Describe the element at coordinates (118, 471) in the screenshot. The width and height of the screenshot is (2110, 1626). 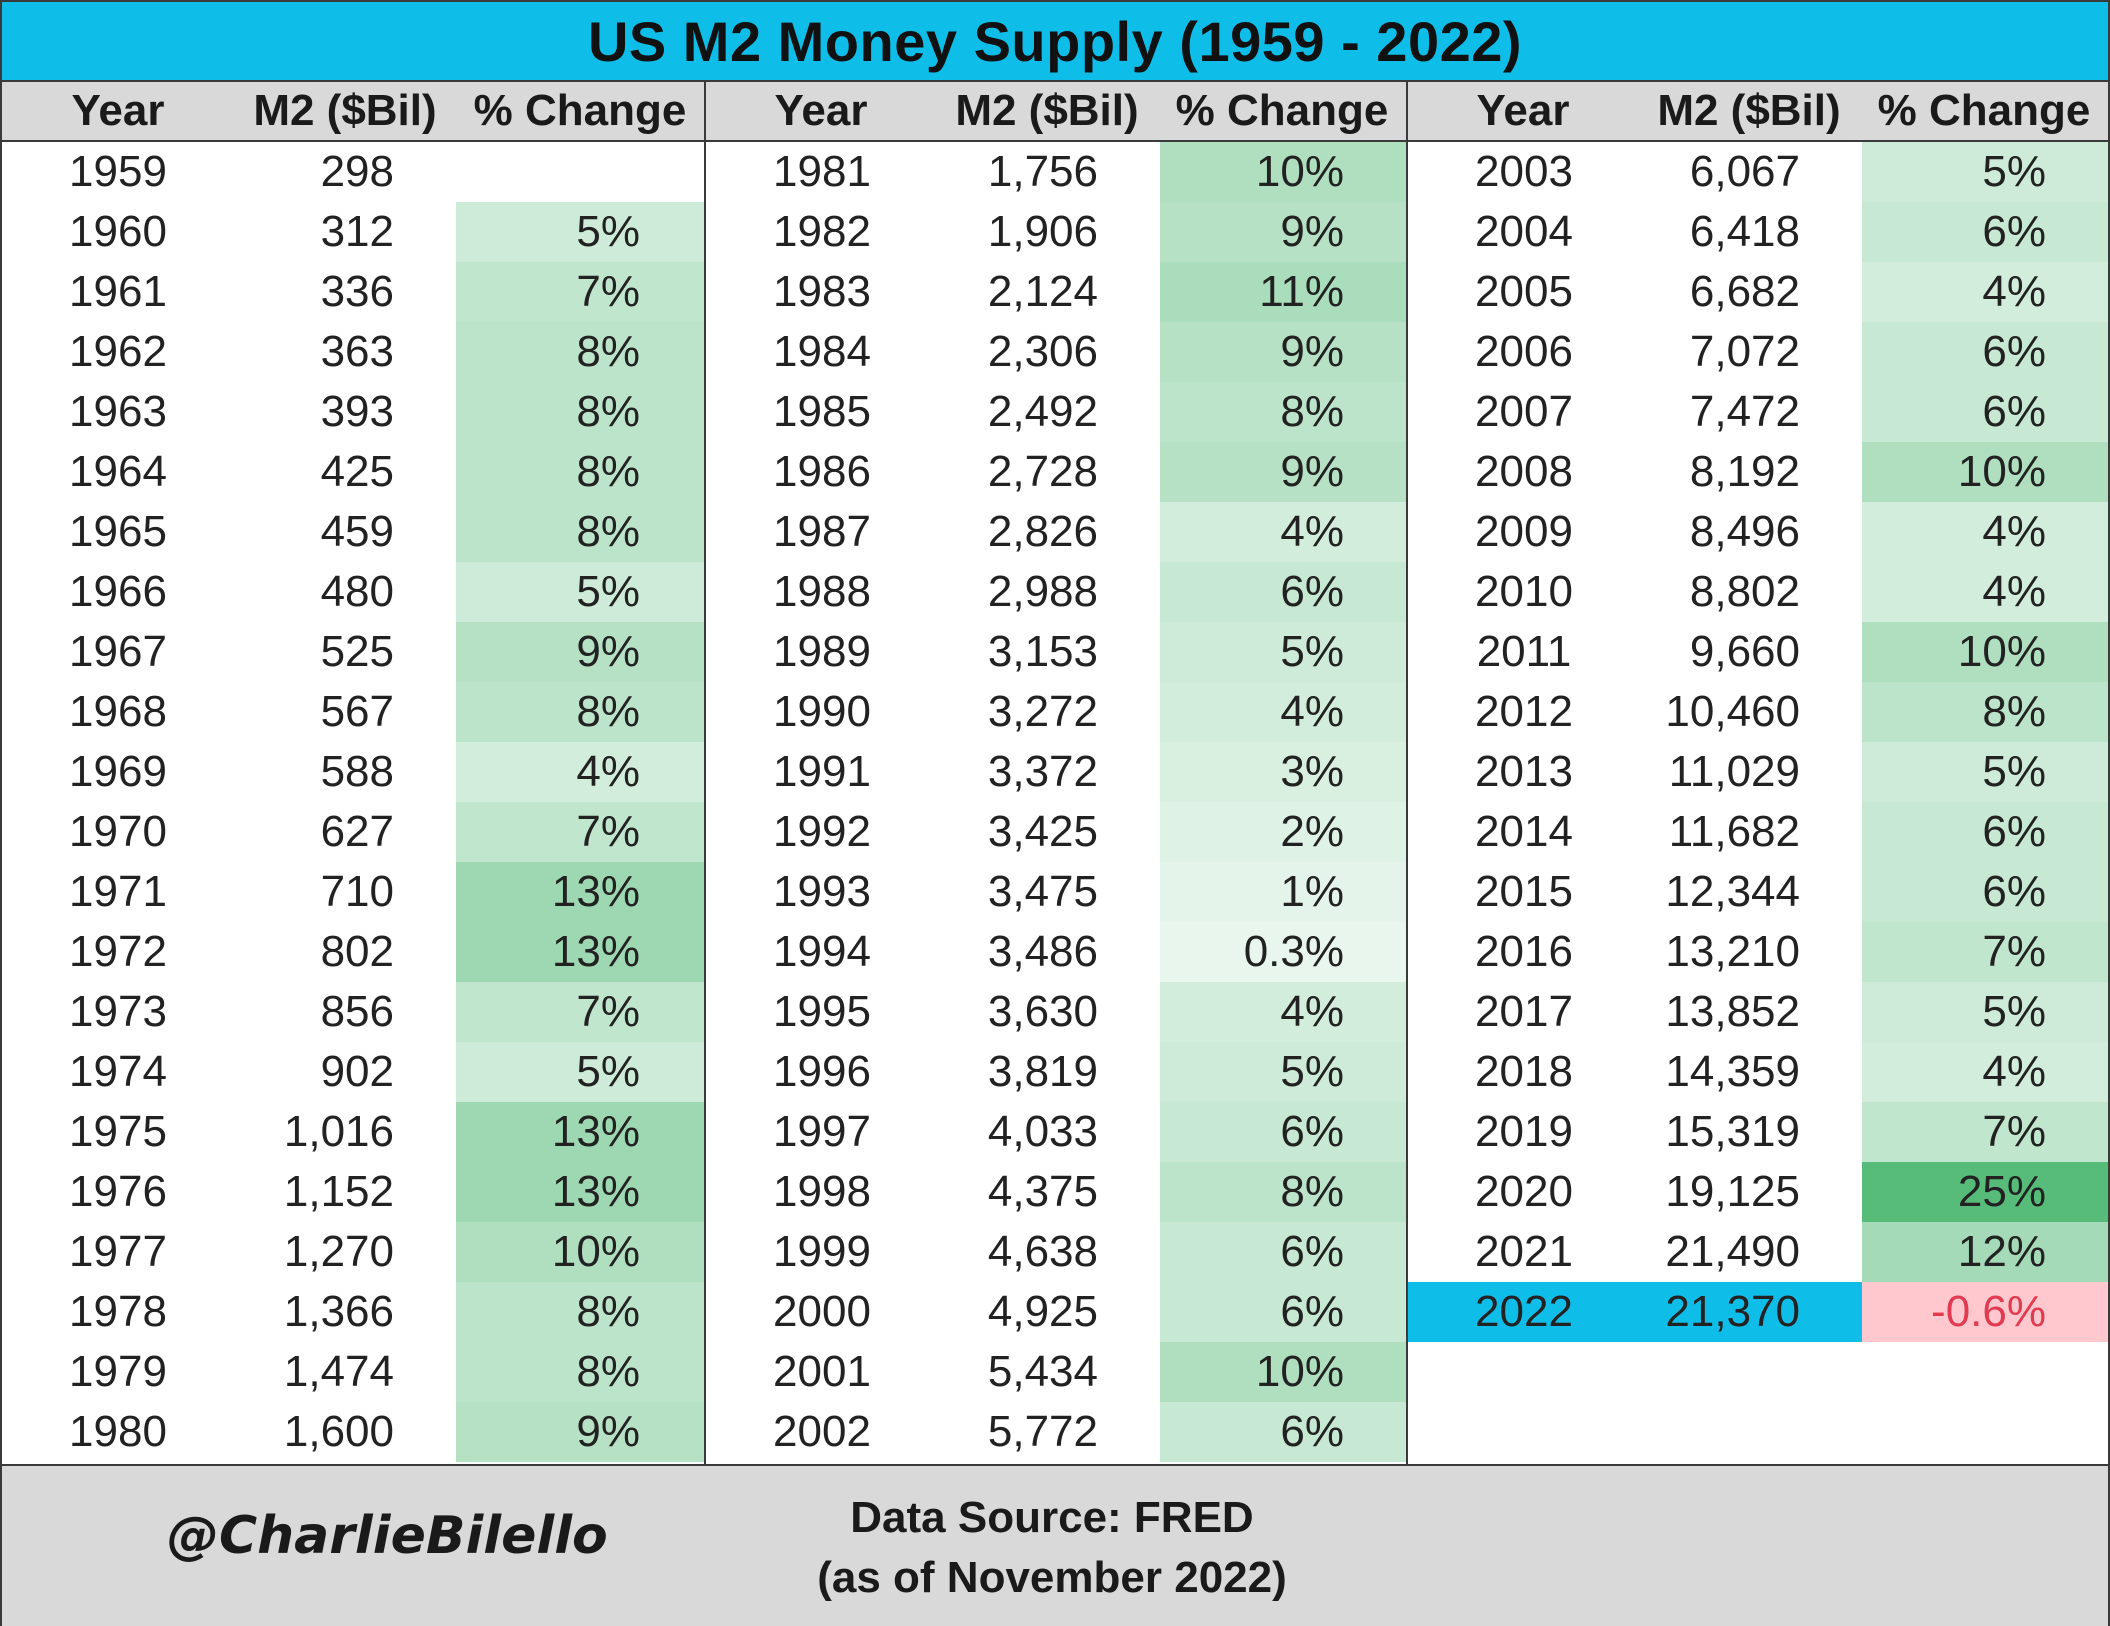
I see `year-cell: 1964` at that location.